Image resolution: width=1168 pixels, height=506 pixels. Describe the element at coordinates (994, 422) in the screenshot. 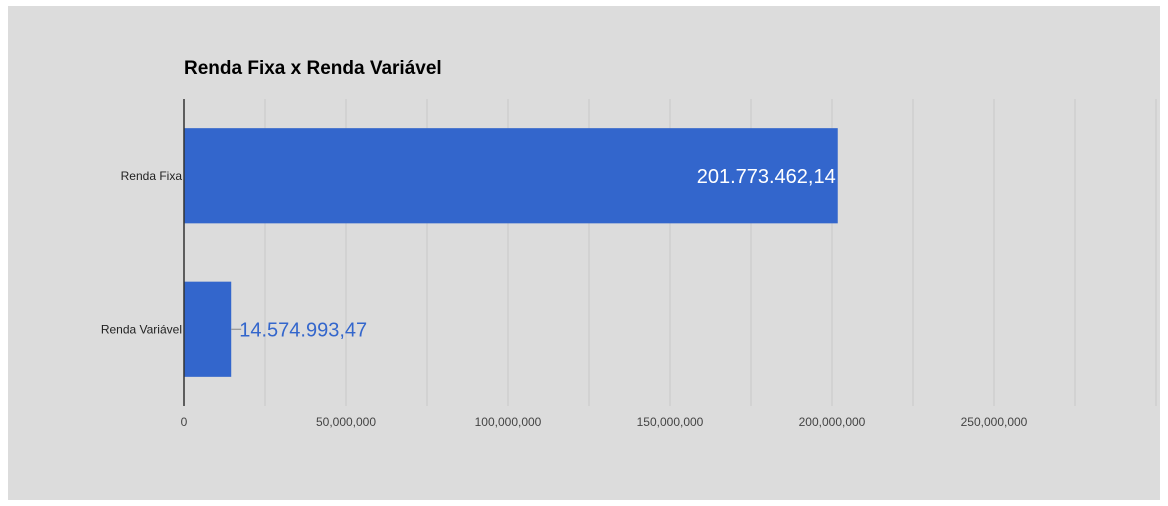

I see `x-tick-label: 250,000,000` at that location.